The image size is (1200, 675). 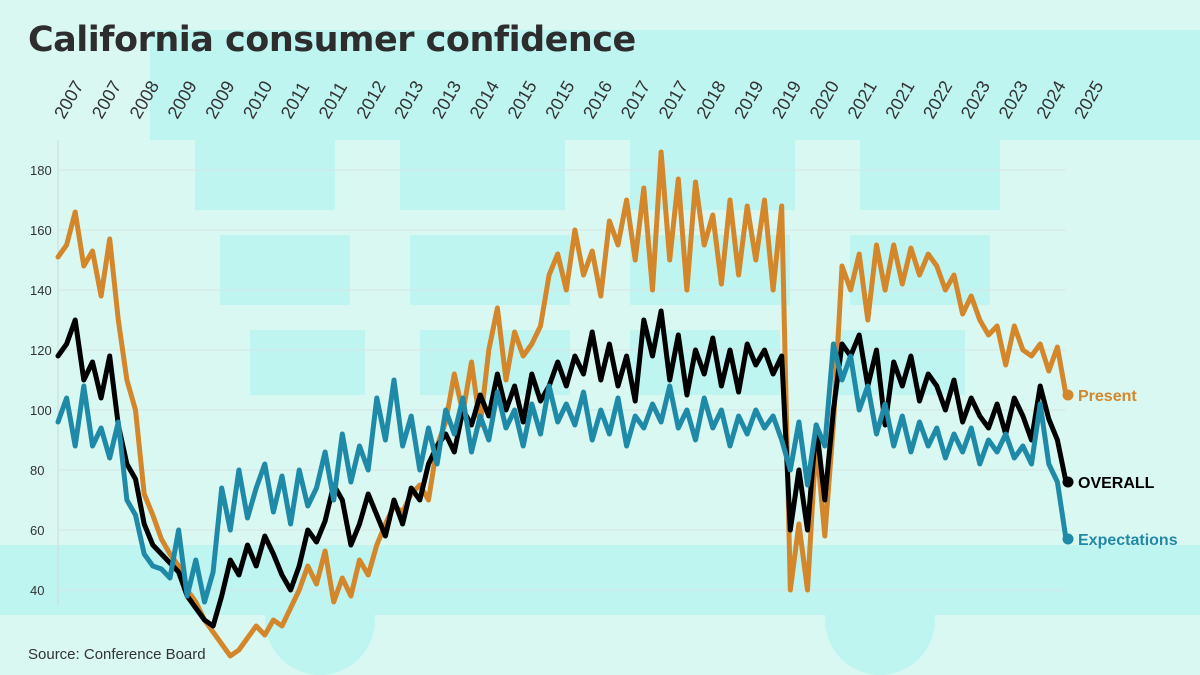 I want to click on y-tick-label: 100, so click(x=41, y=410).